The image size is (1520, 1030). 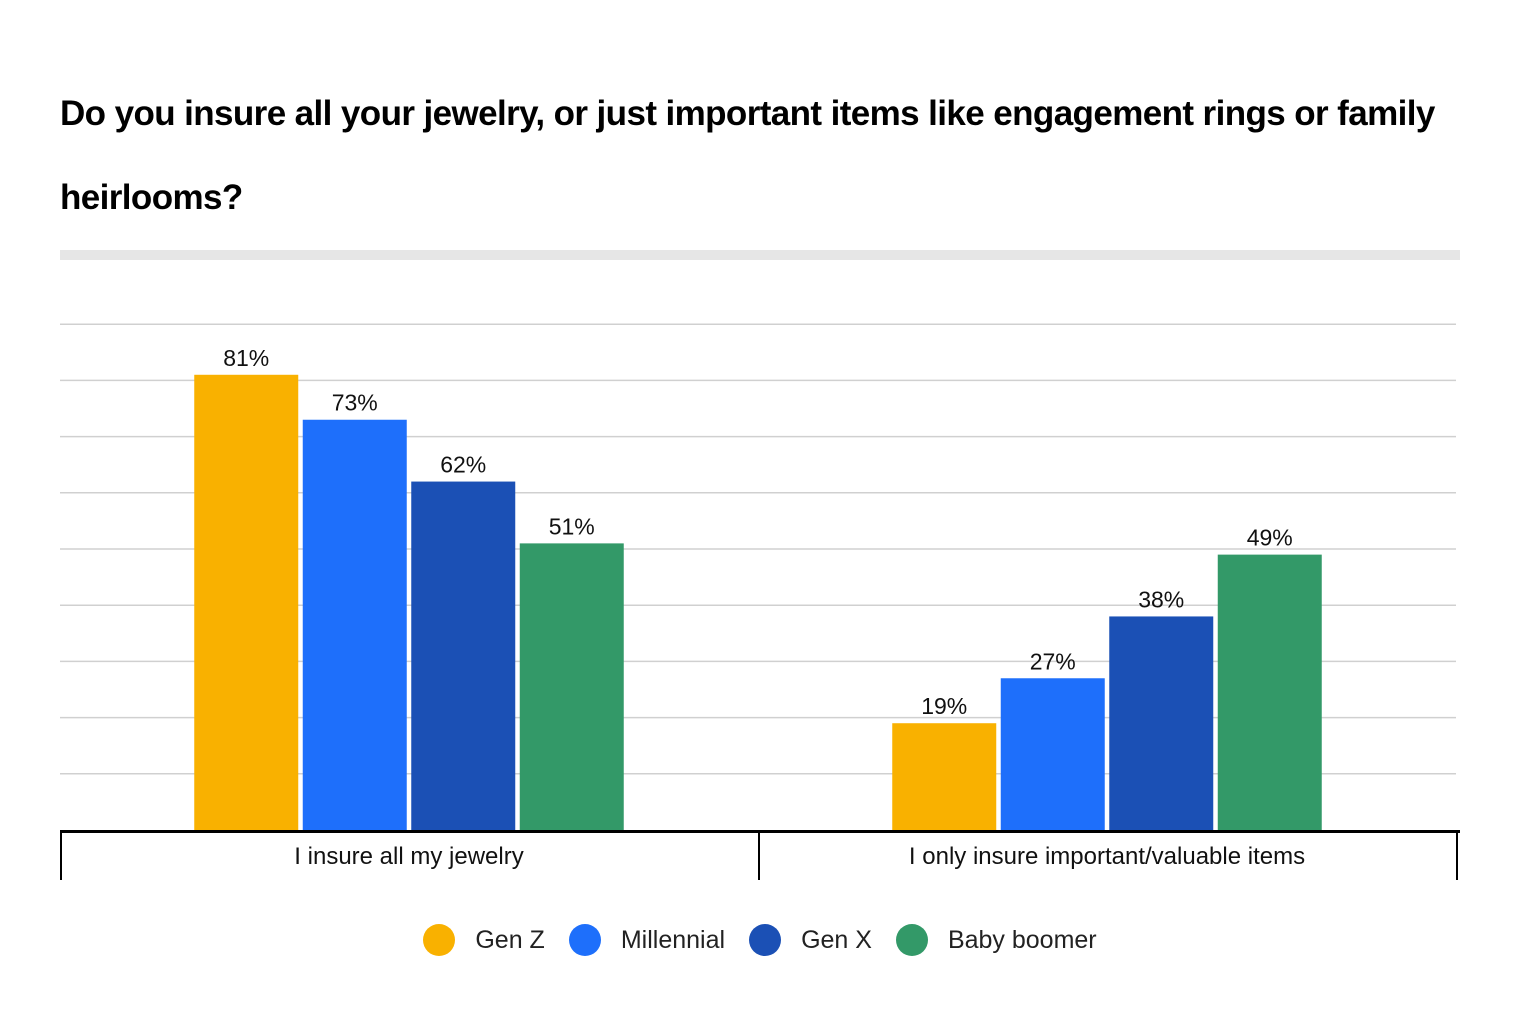 I want to click on data-label: 81%, so click(x=246, y=358).